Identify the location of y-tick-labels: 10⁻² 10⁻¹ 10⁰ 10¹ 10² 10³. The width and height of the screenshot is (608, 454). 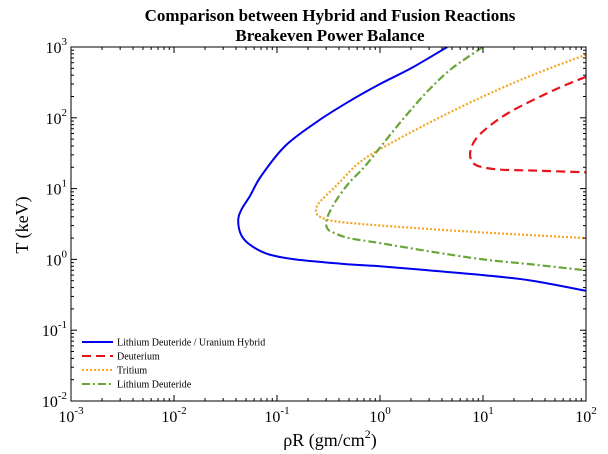
(55, 223).